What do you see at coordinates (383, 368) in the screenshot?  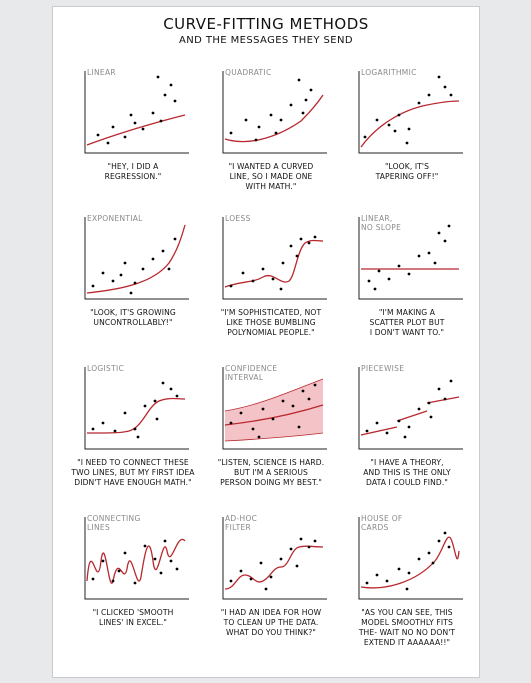 I see `method-label: PIECEWISE` at bounding box center [383, 368].